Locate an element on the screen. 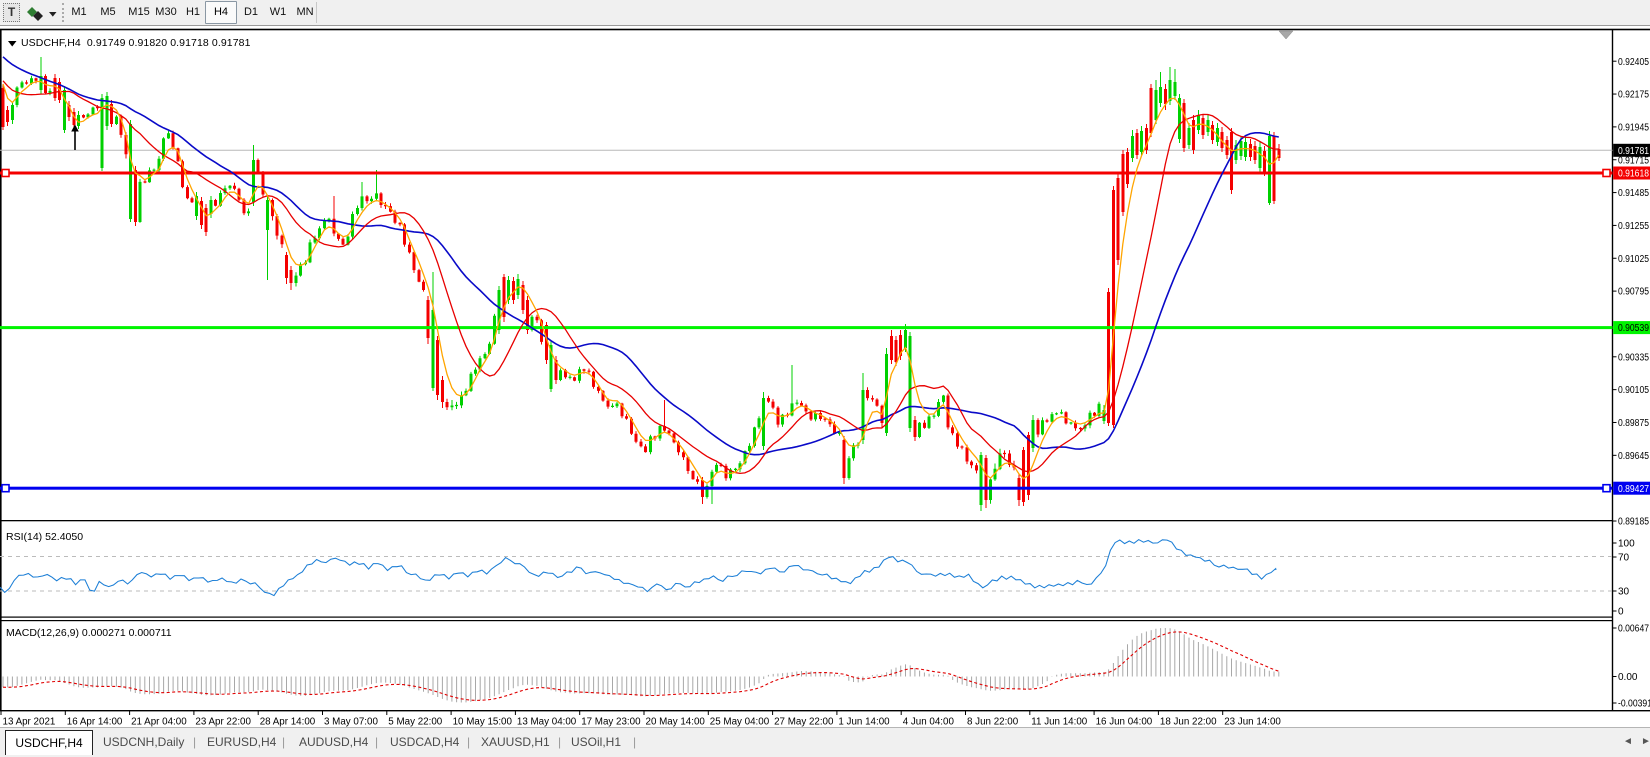 The height and width of the screenshot is (757, 1650). svg-text: 0.91618 is located at coordinates (1633, 174).